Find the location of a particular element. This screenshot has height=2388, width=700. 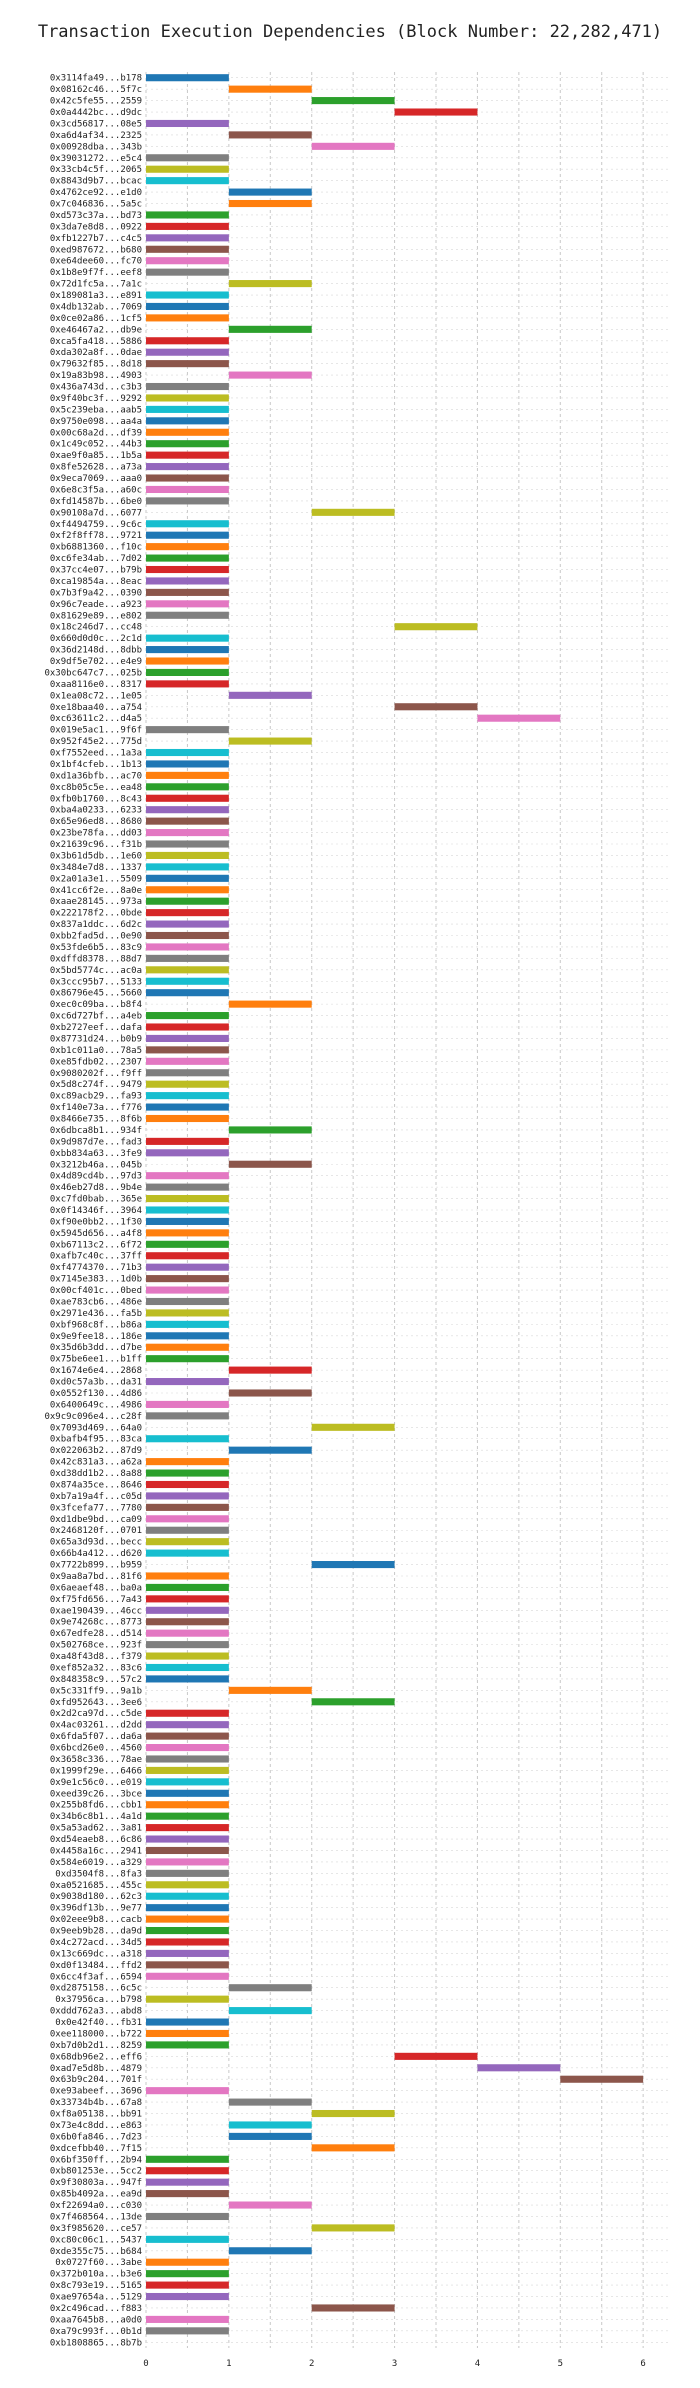

y-tick-label: 0x0e42f40...fb31 is located at coordinates (98, 2023).